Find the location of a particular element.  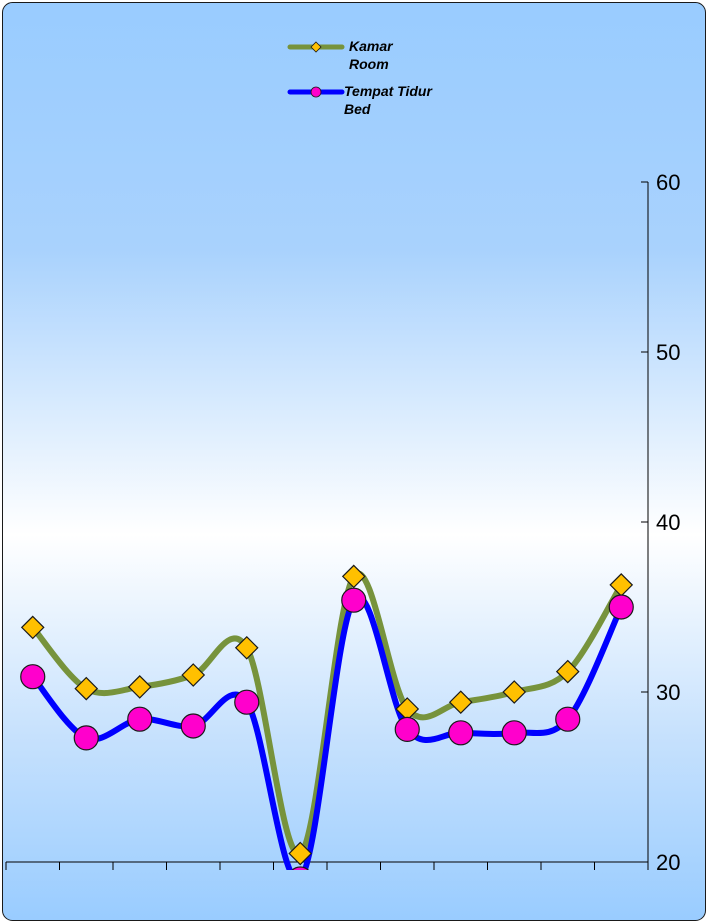

legend-label-kamar: Kamar is located at coordinates (371, 46).